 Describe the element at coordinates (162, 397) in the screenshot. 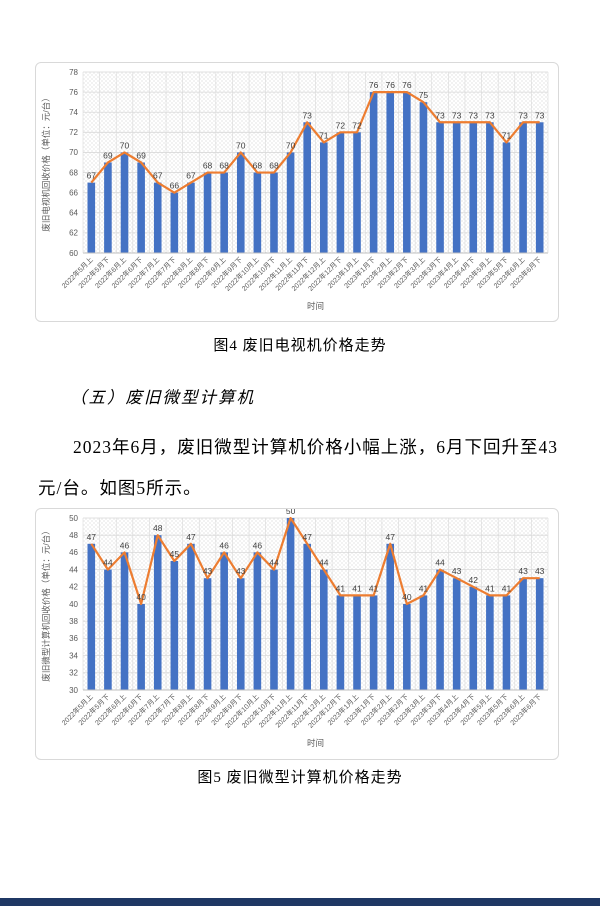

I see `section-heading: （五）废旧微型计算机` at that location.